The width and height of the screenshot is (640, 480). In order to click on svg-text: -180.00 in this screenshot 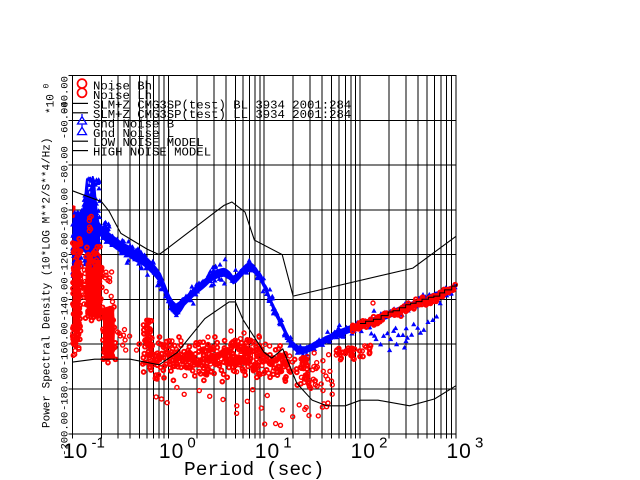, I will do `click(66, 389)`.